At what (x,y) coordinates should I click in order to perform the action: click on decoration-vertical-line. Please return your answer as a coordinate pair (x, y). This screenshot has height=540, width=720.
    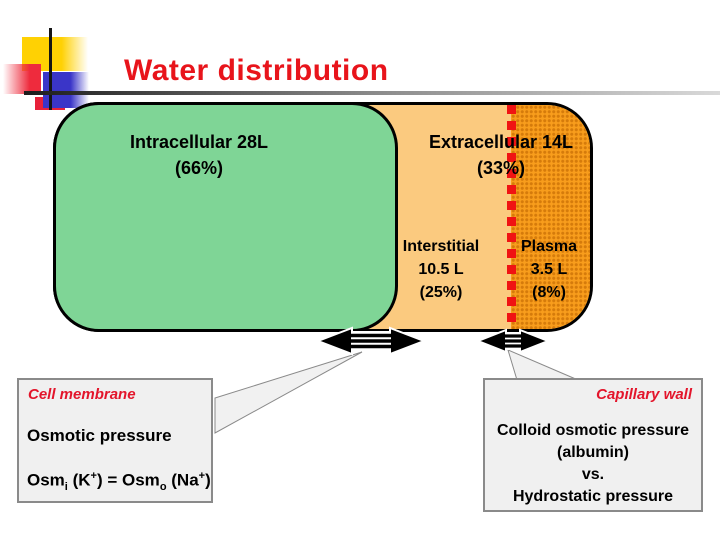
    Looking at the image, I should click on (50, 69).